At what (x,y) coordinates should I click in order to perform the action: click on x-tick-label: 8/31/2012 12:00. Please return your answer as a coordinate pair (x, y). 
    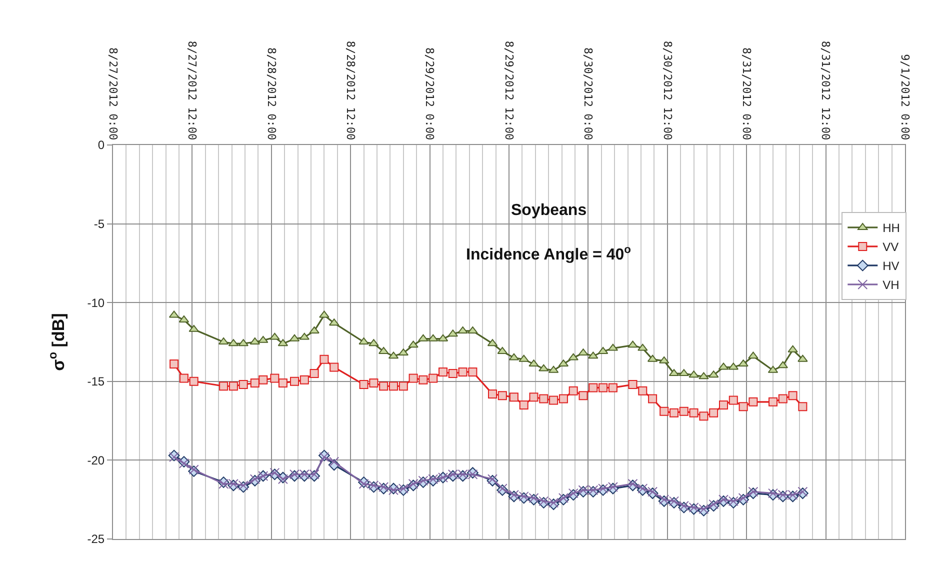
    Looking at the image, I should click on (825, 90).